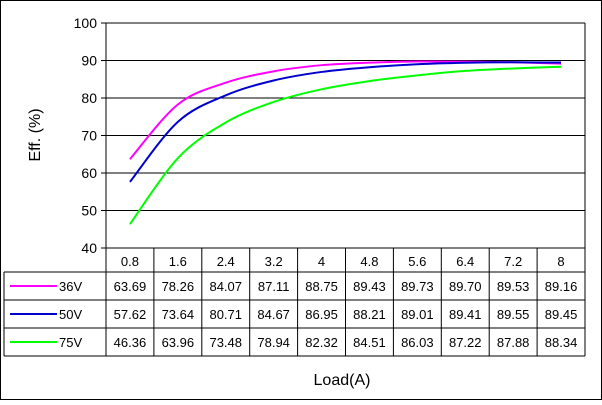  Describe the element at coordinates (89, 136) in the screenshot. I see `y-tick-label: 70` at that location.